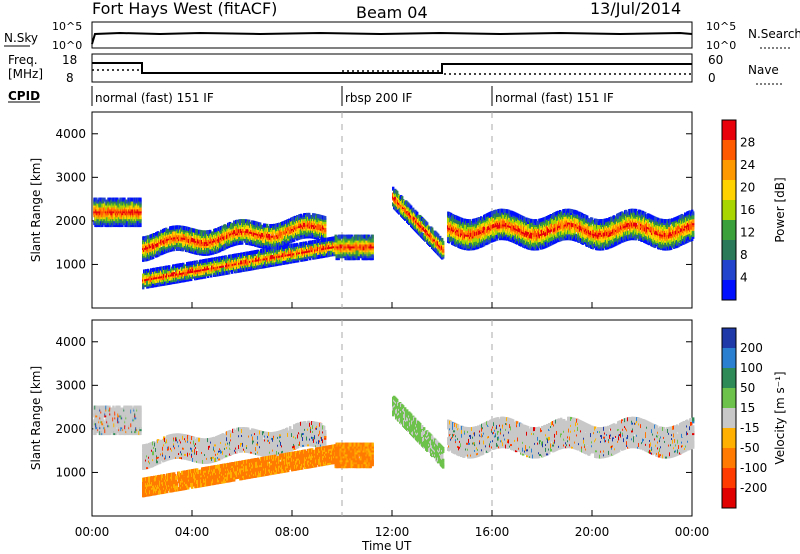  Describe the element at coordinates (184, 9) in the screenshot. I see `station-title: Fort Hays West (fitACF)` at that location.